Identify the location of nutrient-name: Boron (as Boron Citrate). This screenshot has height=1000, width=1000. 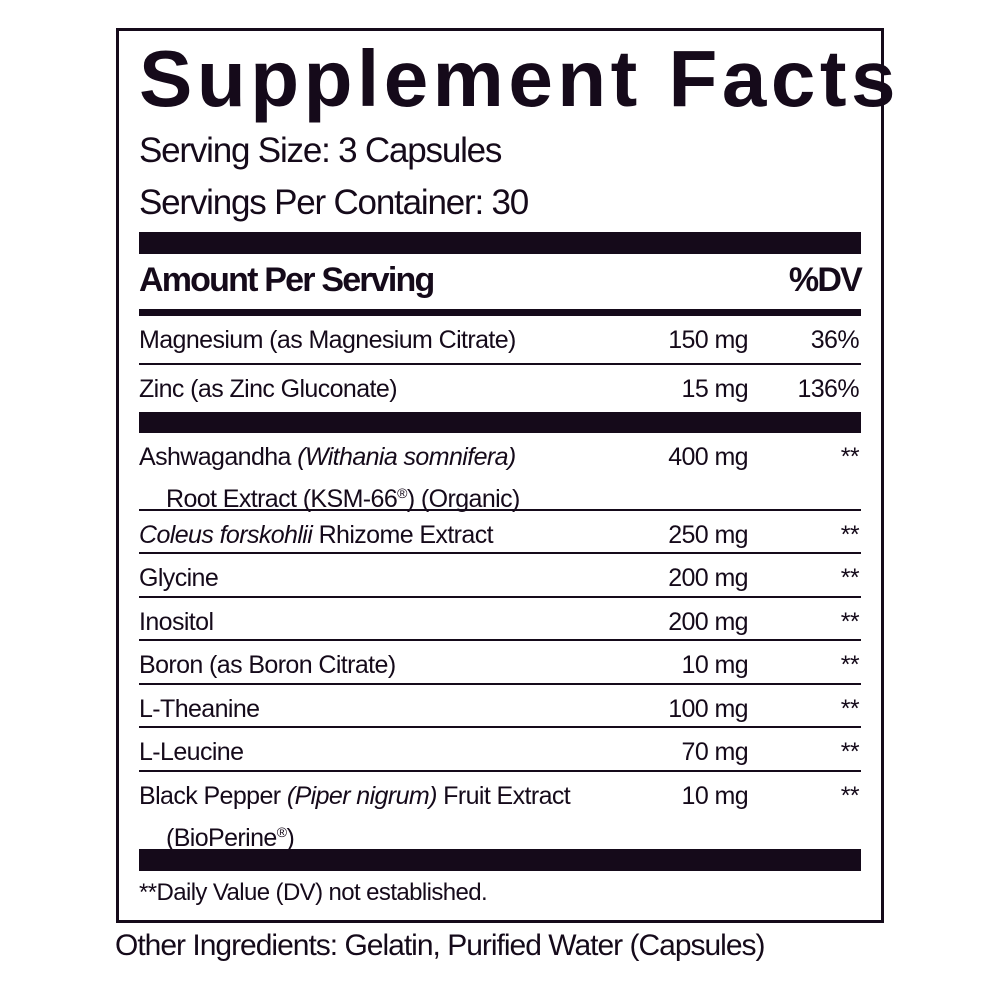
(267, 665).